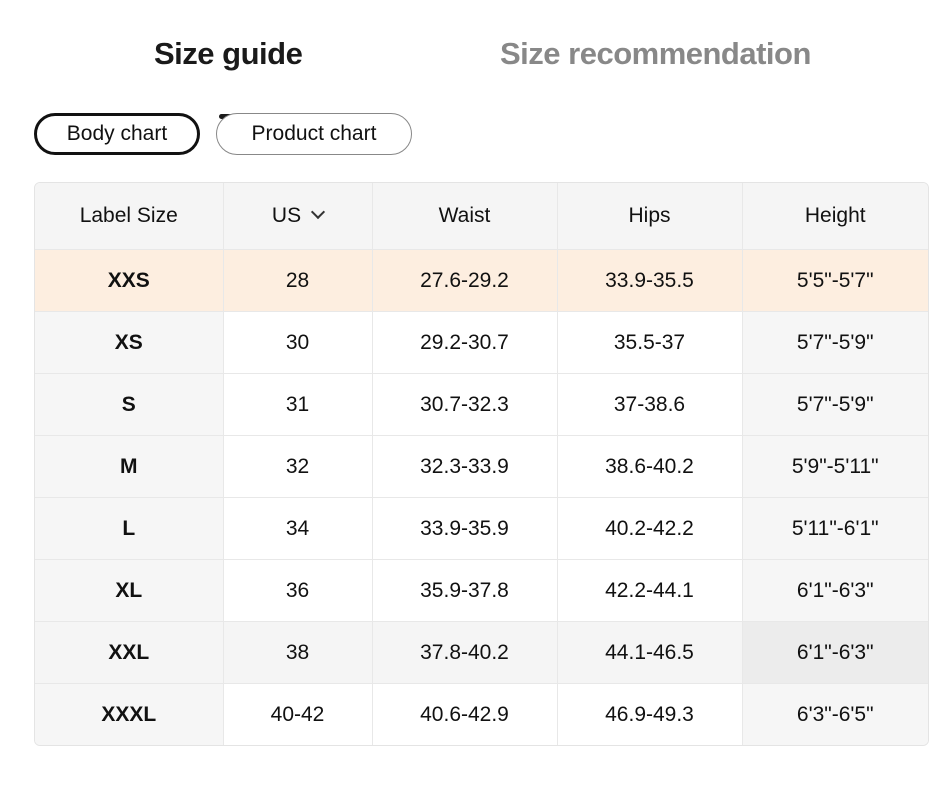 The image size is (950, 796). I want to click on cell-waist: 29.2-30.7, so click(465, 342).